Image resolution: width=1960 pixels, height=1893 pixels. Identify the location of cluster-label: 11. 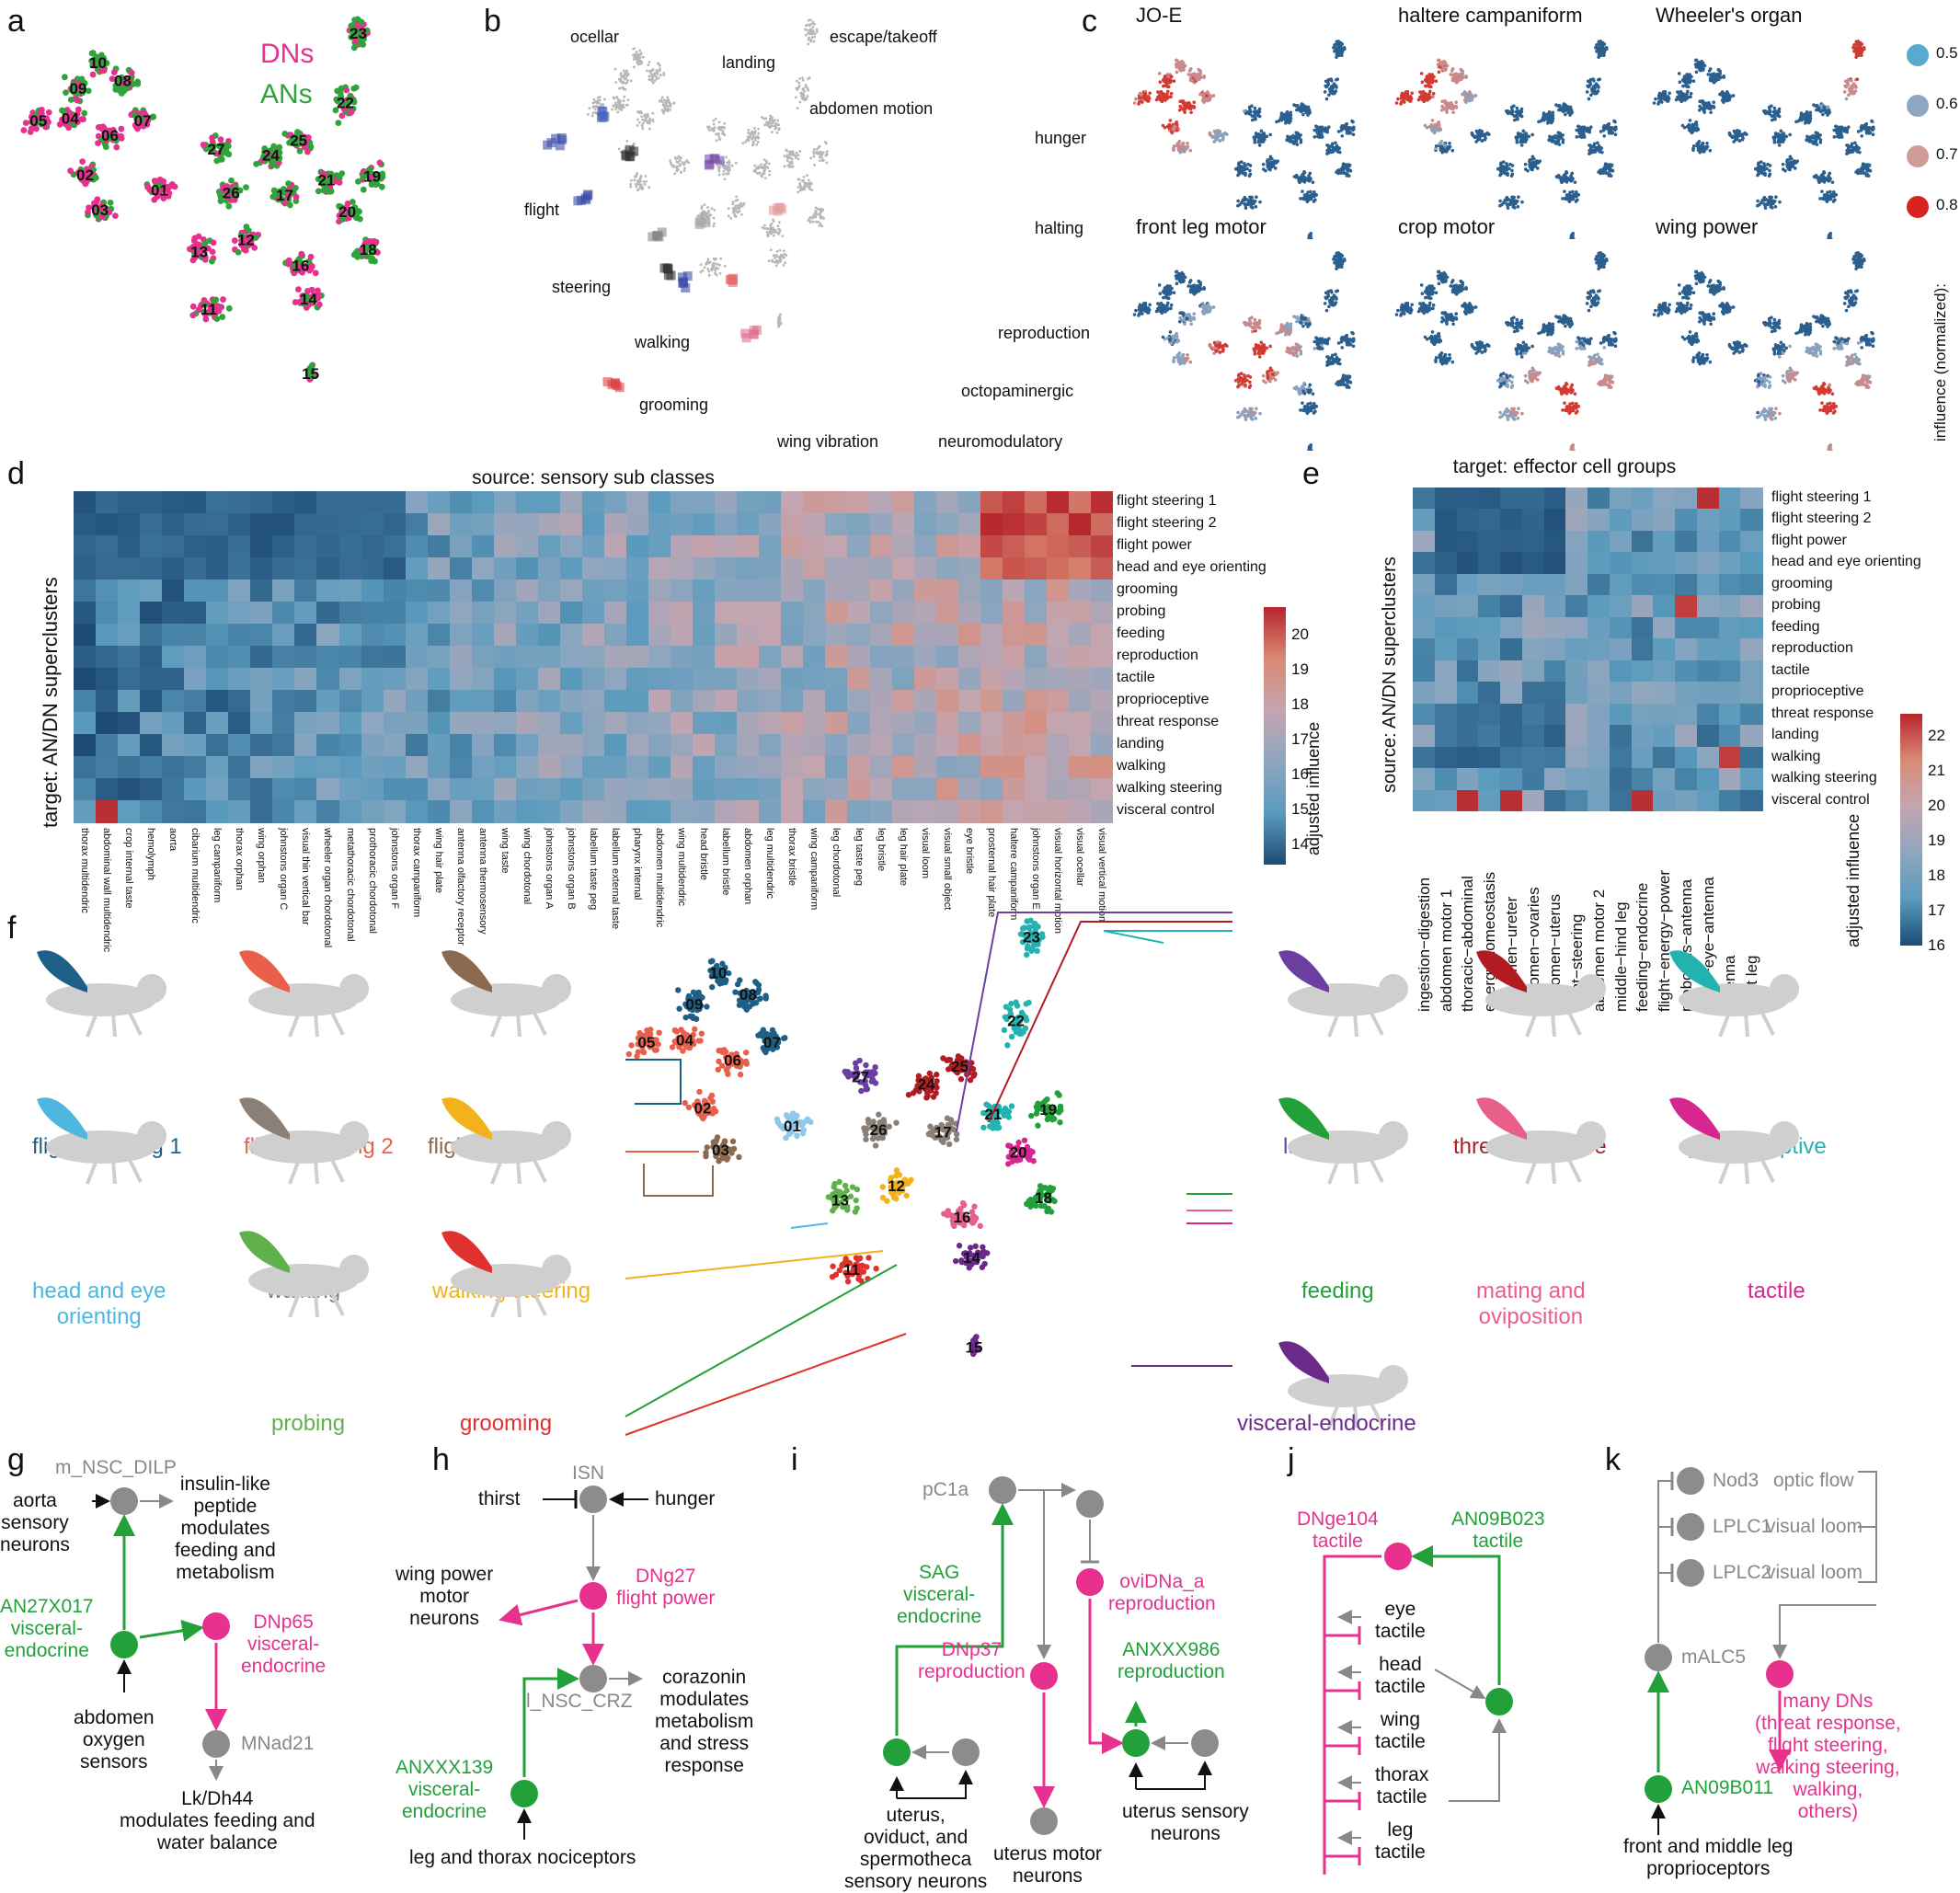
(209, 309).